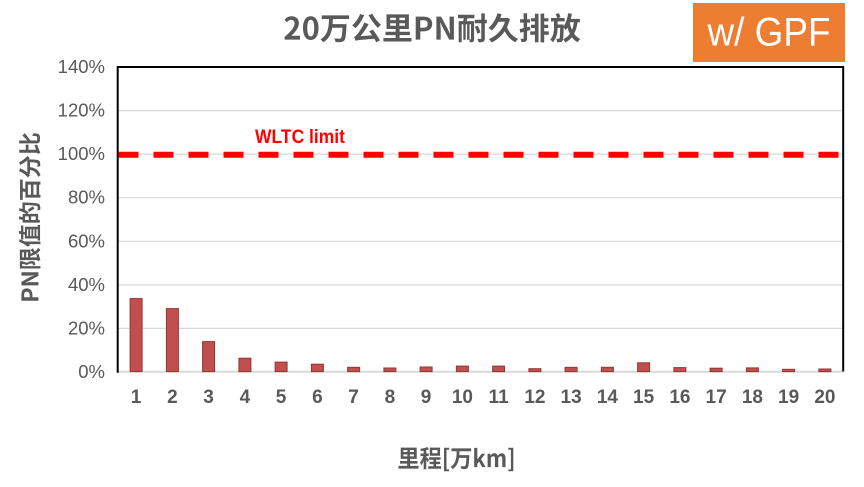  Describe the element at coordinates (136, 397) in the screenshot. I see `svg-text: 1` at that location.